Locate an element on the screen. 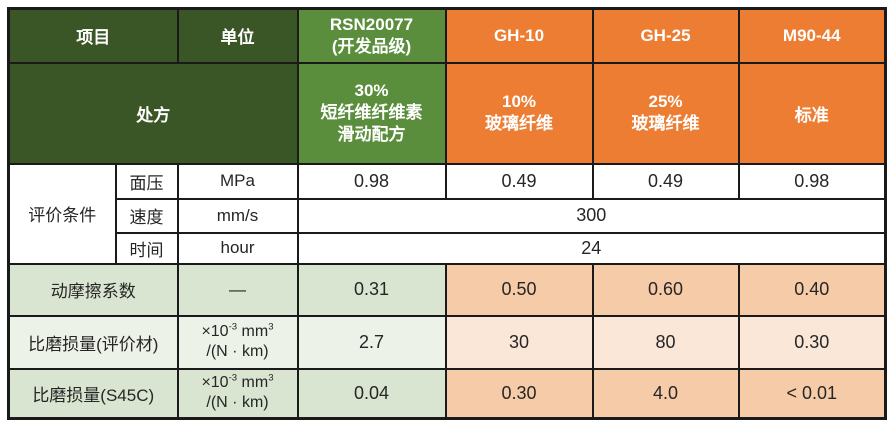  condition-time-row: 时间 hour 24 is located at coordinates (448, 248).